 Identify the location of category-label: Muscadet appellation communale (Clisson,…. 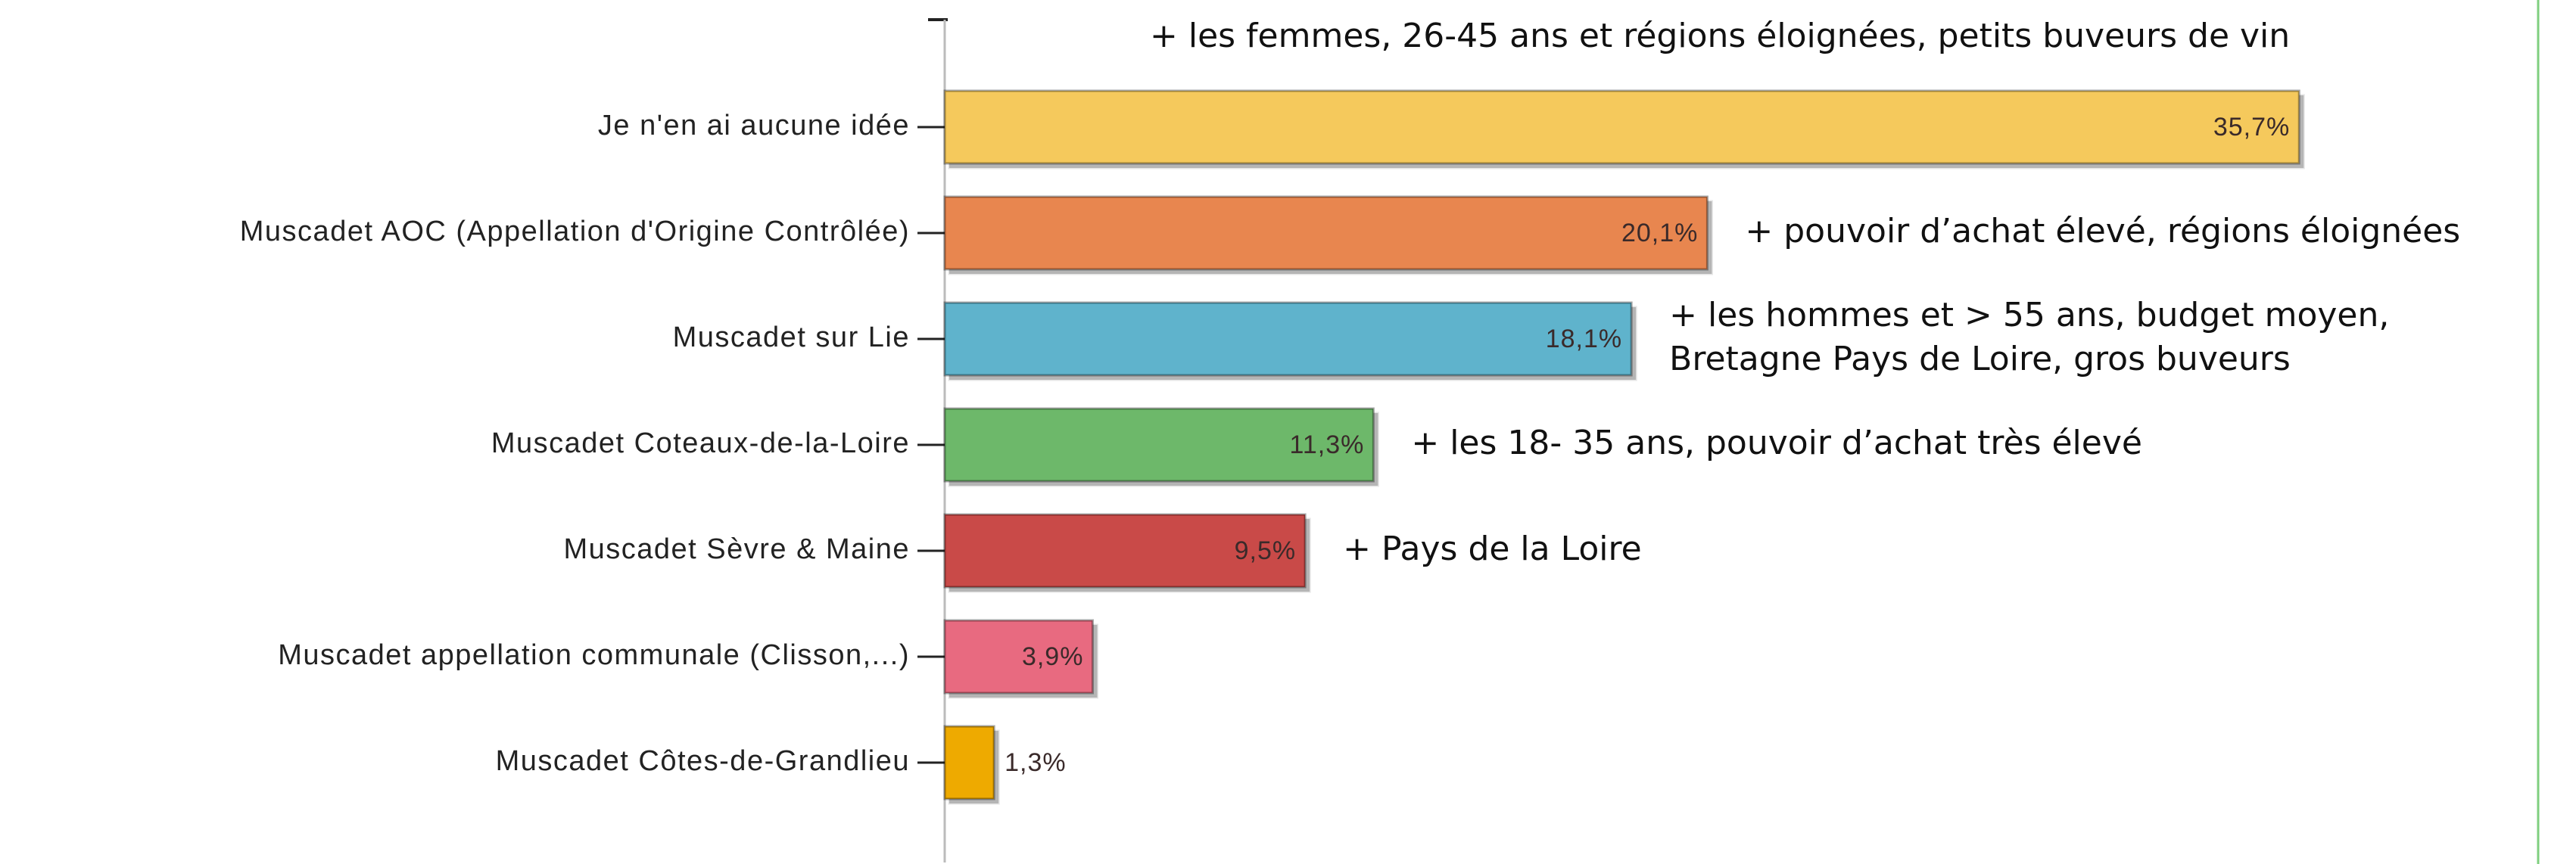
(594, 655).